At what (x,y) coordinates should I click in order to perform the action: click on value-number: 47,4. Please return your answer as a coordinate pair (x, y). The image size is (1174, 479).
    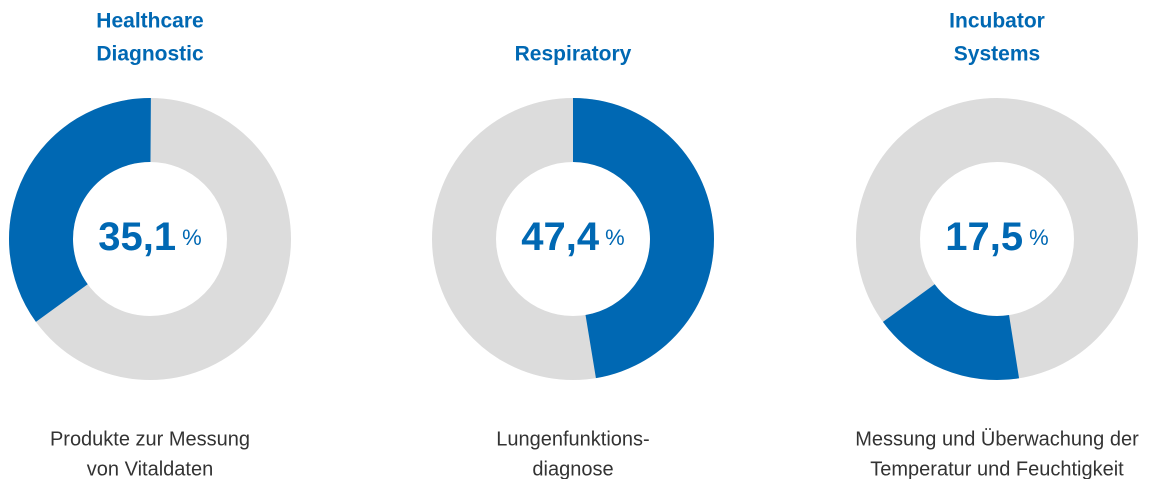
    Looking at the image, I should click on (560, 237).